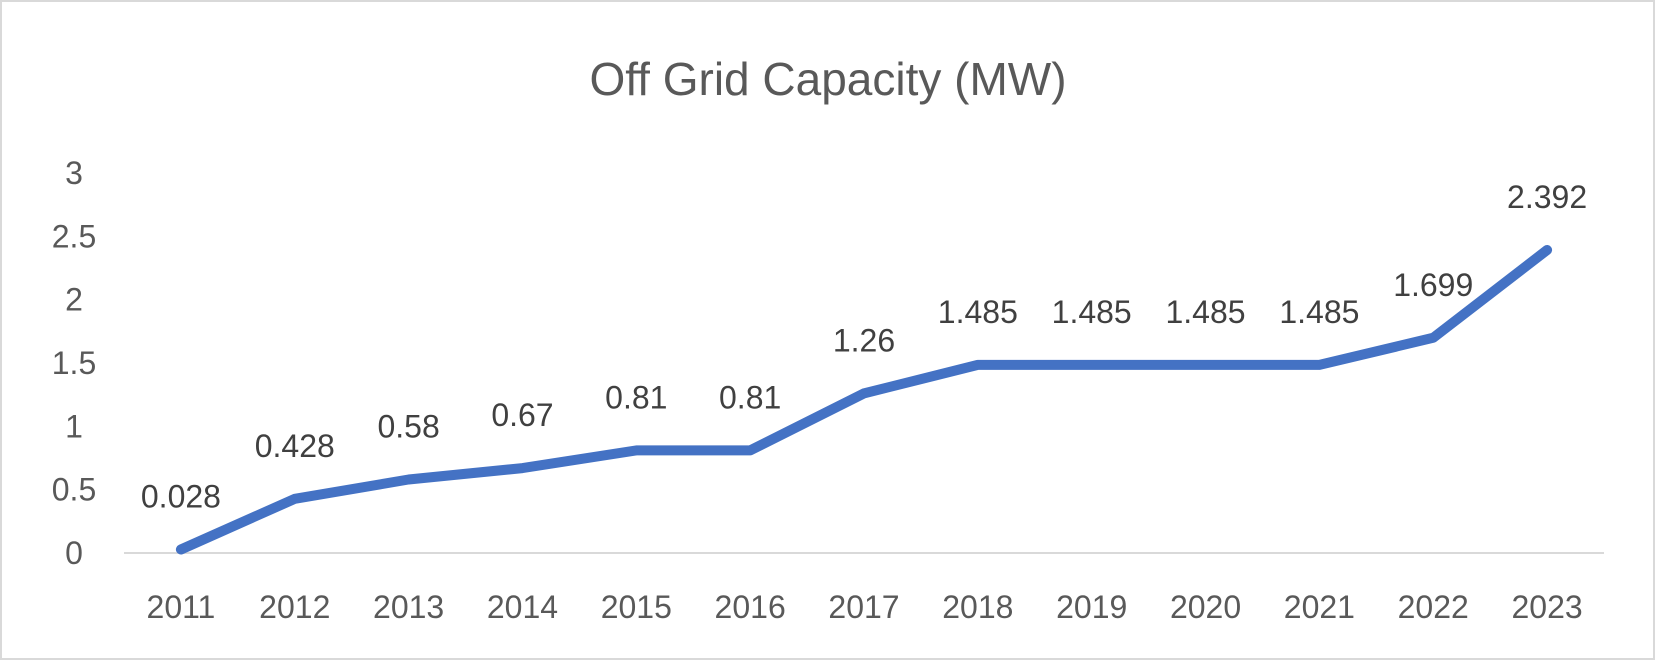 Image resolution: width=1655 pixels, height=662 pixels. I want to click on y-tick-label: 0, so click(74, 553).